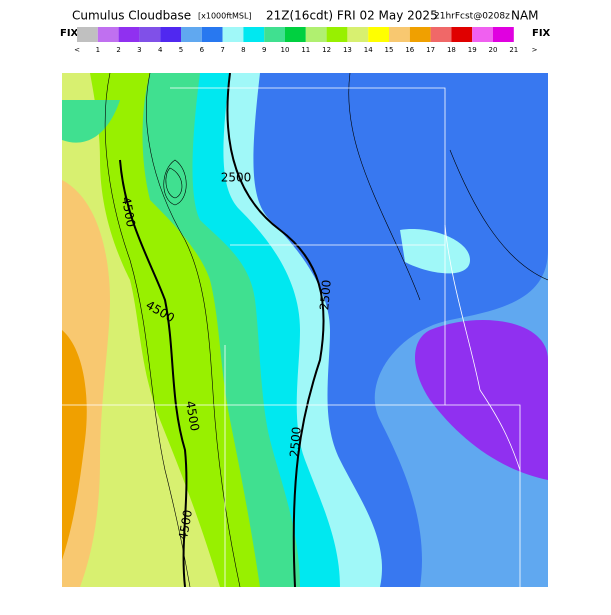 Image resolution: width=611 pixels, height=615 pixels. I want to click on valid-time: 21Z(16cdt) FRI 02 May 2025, so click(352, 16).